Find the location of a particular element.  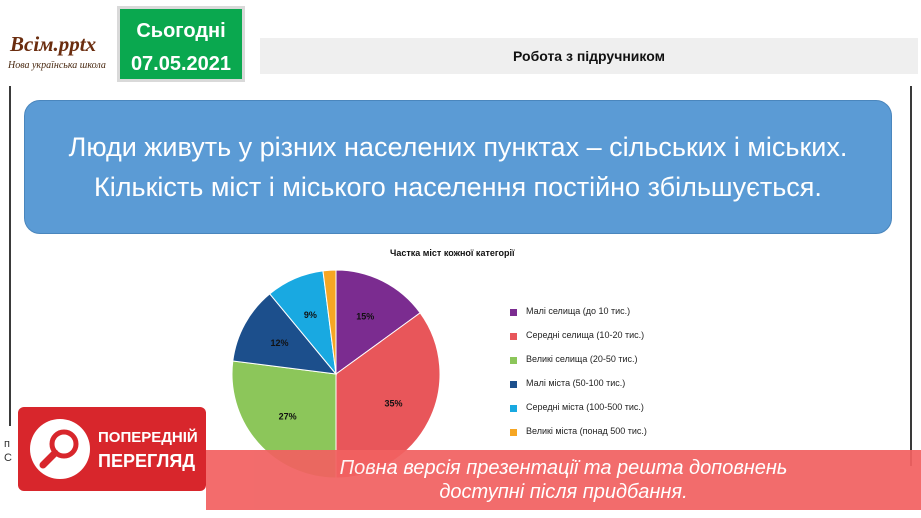

brand-logo: Всім.pptx Нова українська школа is located at coordinates (61, 56).